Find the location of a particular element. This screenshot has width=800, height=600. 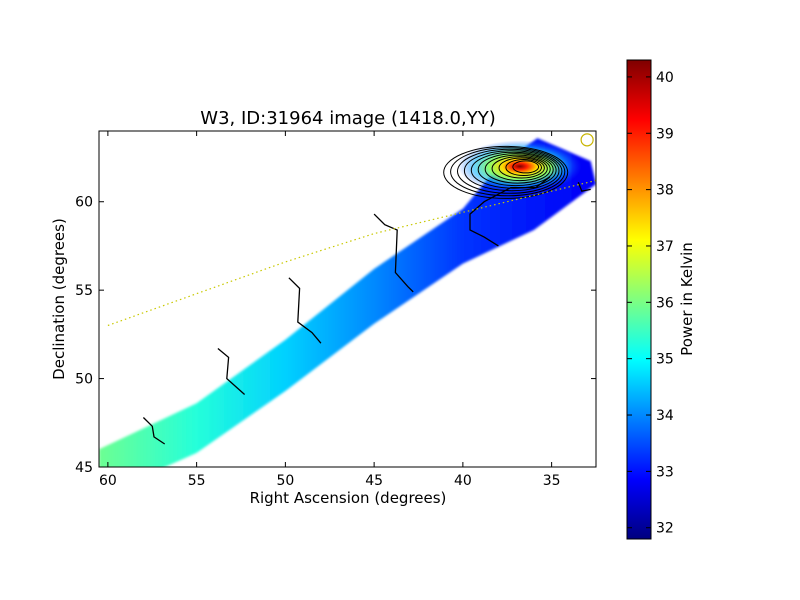

beam-marker is located at coordinates (587, 140).